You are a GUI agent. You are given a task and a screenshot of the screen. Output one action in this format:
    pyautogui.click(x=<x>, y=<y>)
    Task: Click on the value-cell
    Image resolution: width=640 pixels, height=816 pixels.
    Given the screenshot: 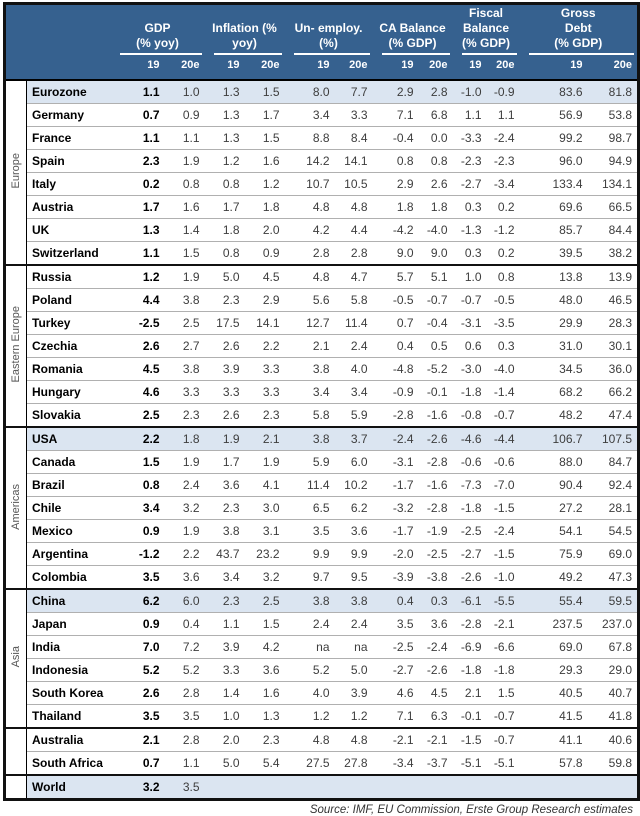 What is the action you would take?
    pyautogui.click(x=435, y=788)
    